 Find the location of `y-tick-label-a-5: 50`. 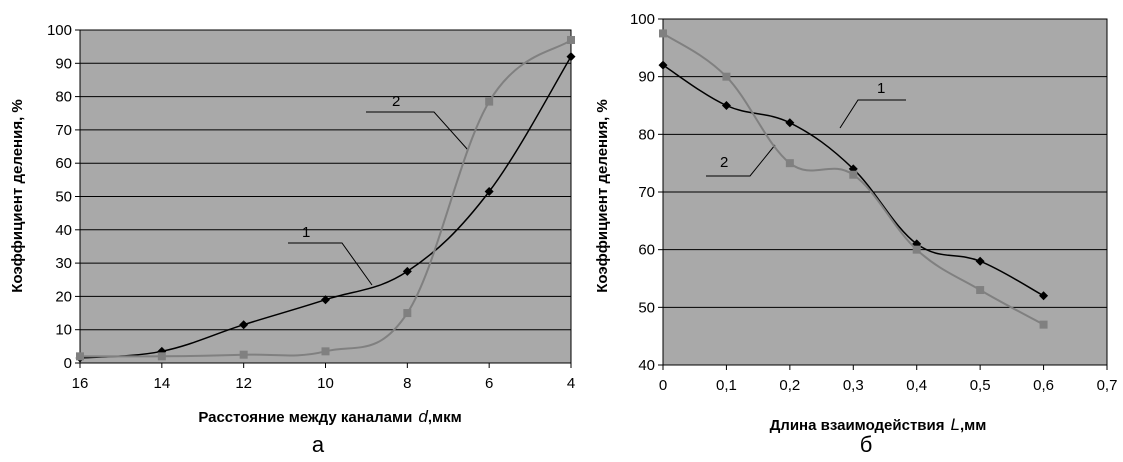

y-tick-label-a-5: 50 is located at coordinates (63, 197).